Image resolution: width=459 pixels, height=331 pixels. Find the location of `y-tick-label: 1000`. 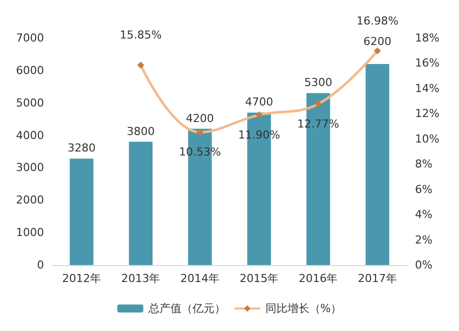

y-tick-label: 1000 is located at coordinates (30, 233).